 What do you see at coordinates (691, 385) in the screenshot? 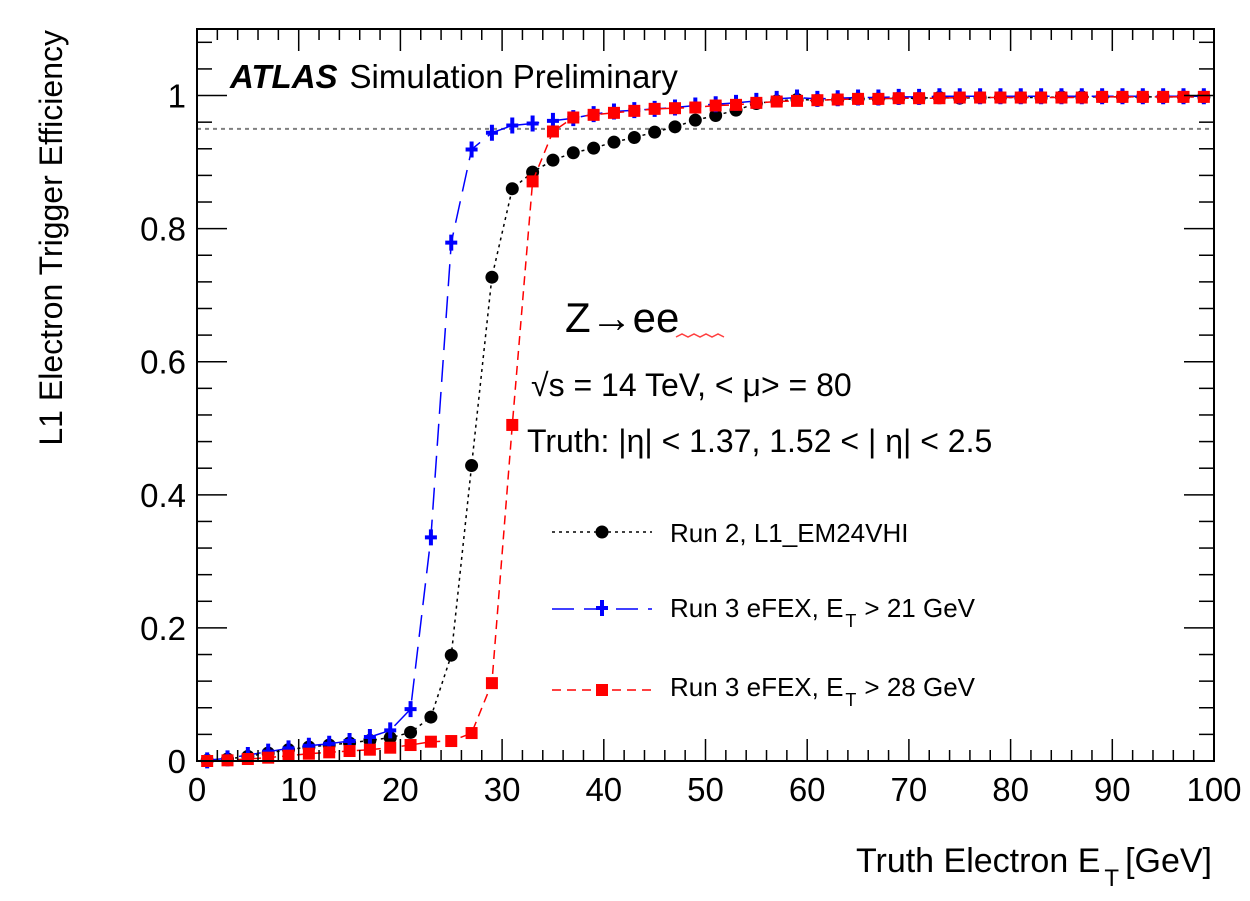
I see `energy-label: √s = 14 TeV, < μ> = 80` at bounding box center [691, 385].